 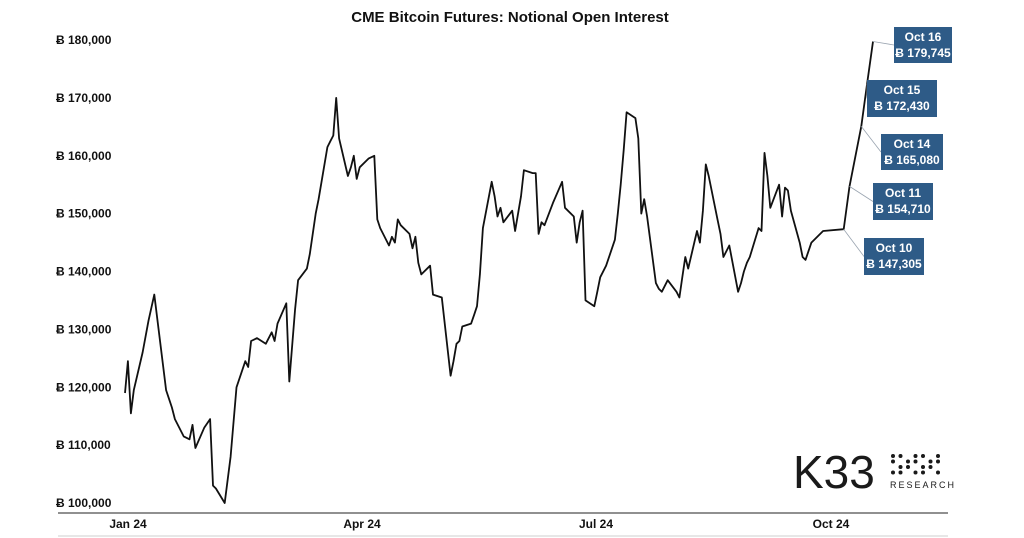 What do you see at coordinates (894, 264) in the screenshot?
I see `callout-value-label: Ƀ 147,305` at bounding box center [894, 264].